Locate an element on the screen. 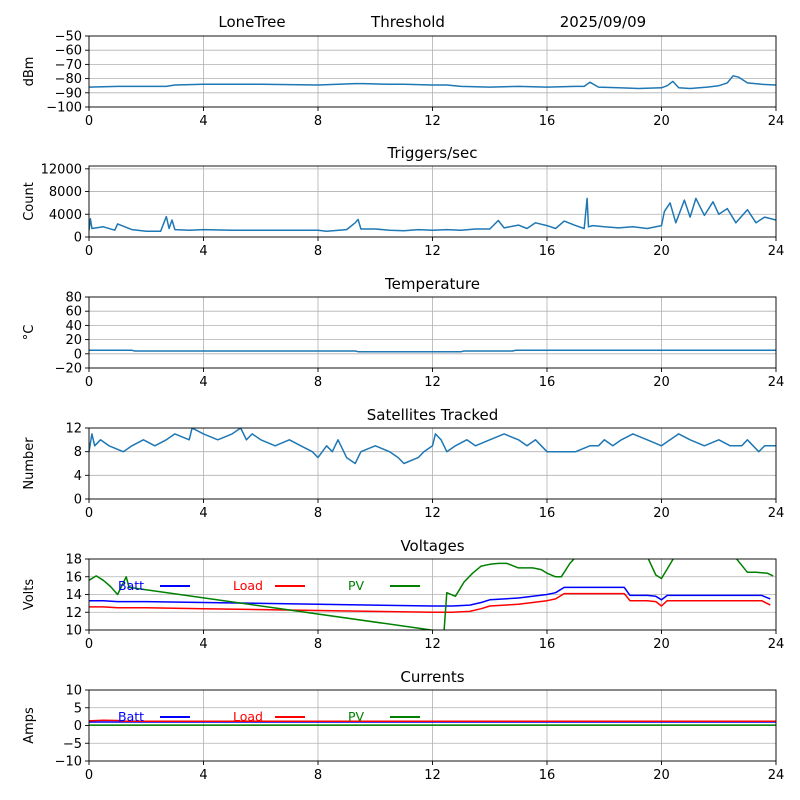  y-axis-label: Volts is located at coordinates (29, 595).